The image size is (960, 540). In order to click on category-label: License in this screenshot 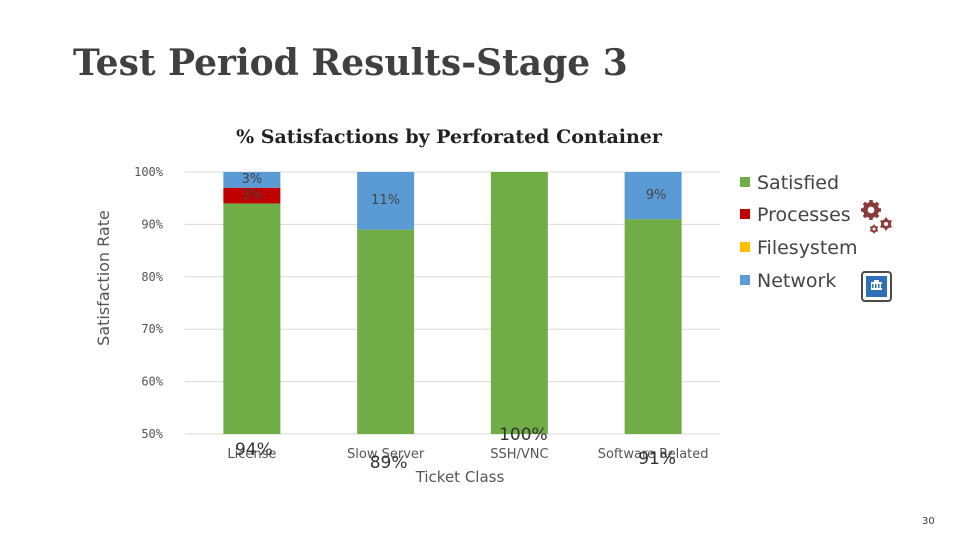, I will do `click(251, 454)`.